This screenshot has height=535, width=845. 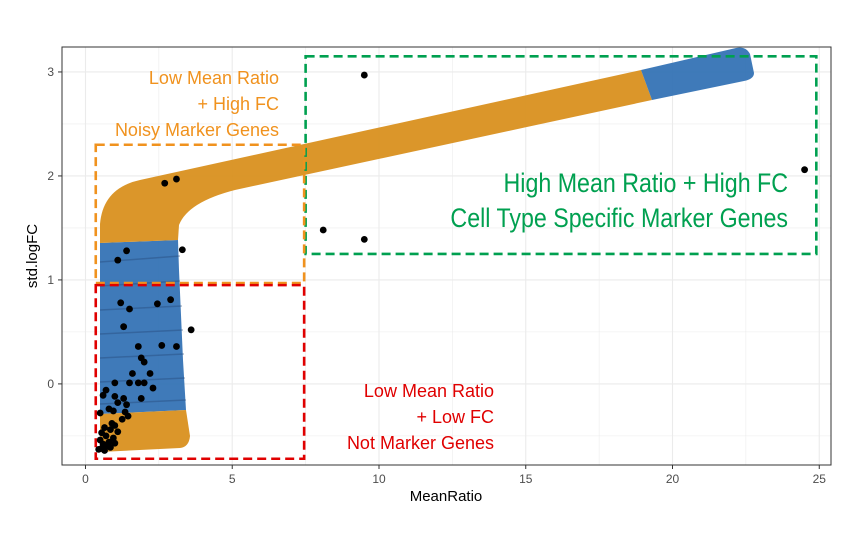 What do you see at coordinates (238, 104) in the screenshot?
I see `low-mean-ratio-high-fc-label-line: + High FC` at bounding box center [238, 104].